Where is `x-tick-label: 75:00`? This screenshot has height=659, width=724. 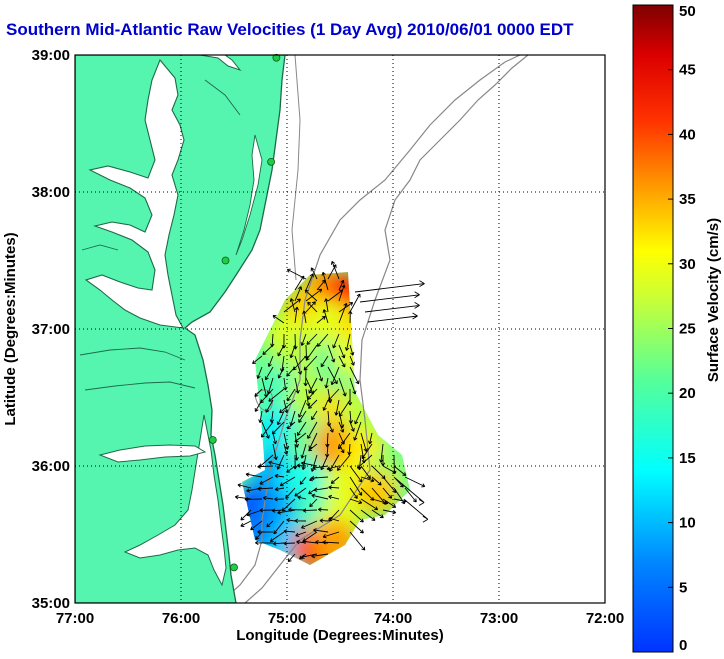
x-tick-label: 75:00 is located at coordinates (287, 618).